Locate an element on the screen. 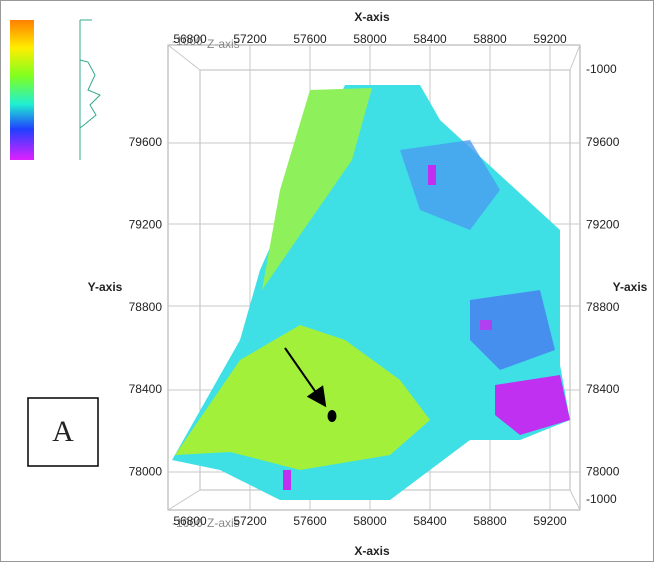  histogram is located at coordinates (90, 89).